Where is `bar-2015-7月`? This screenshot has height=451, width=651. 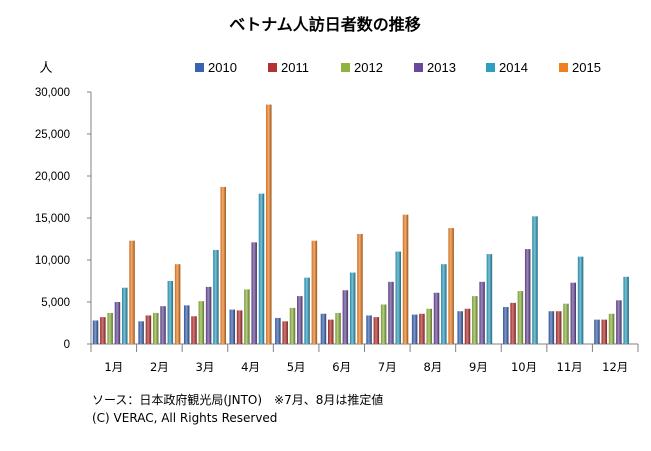
bar-2015-7月 is located at coordinates (405, 279).